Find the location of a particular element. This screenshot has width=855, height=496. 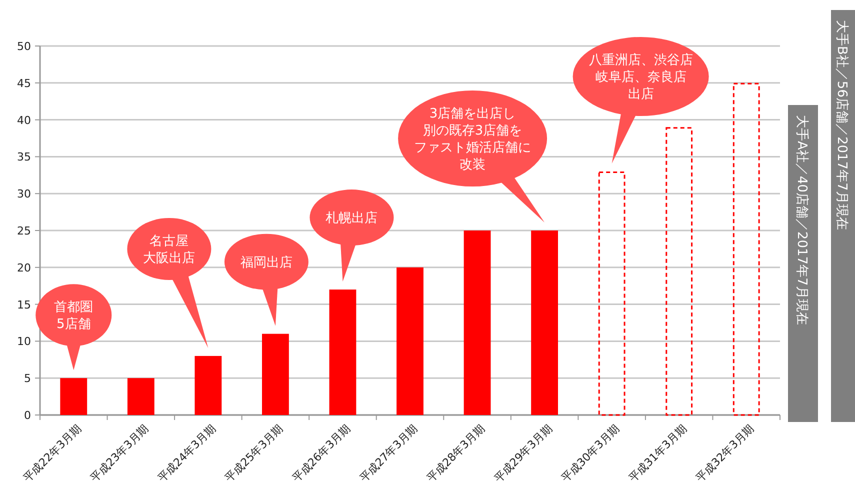

text: 大手B社／56店舗／2017年7月現在 is located at coordinates (842, 125).